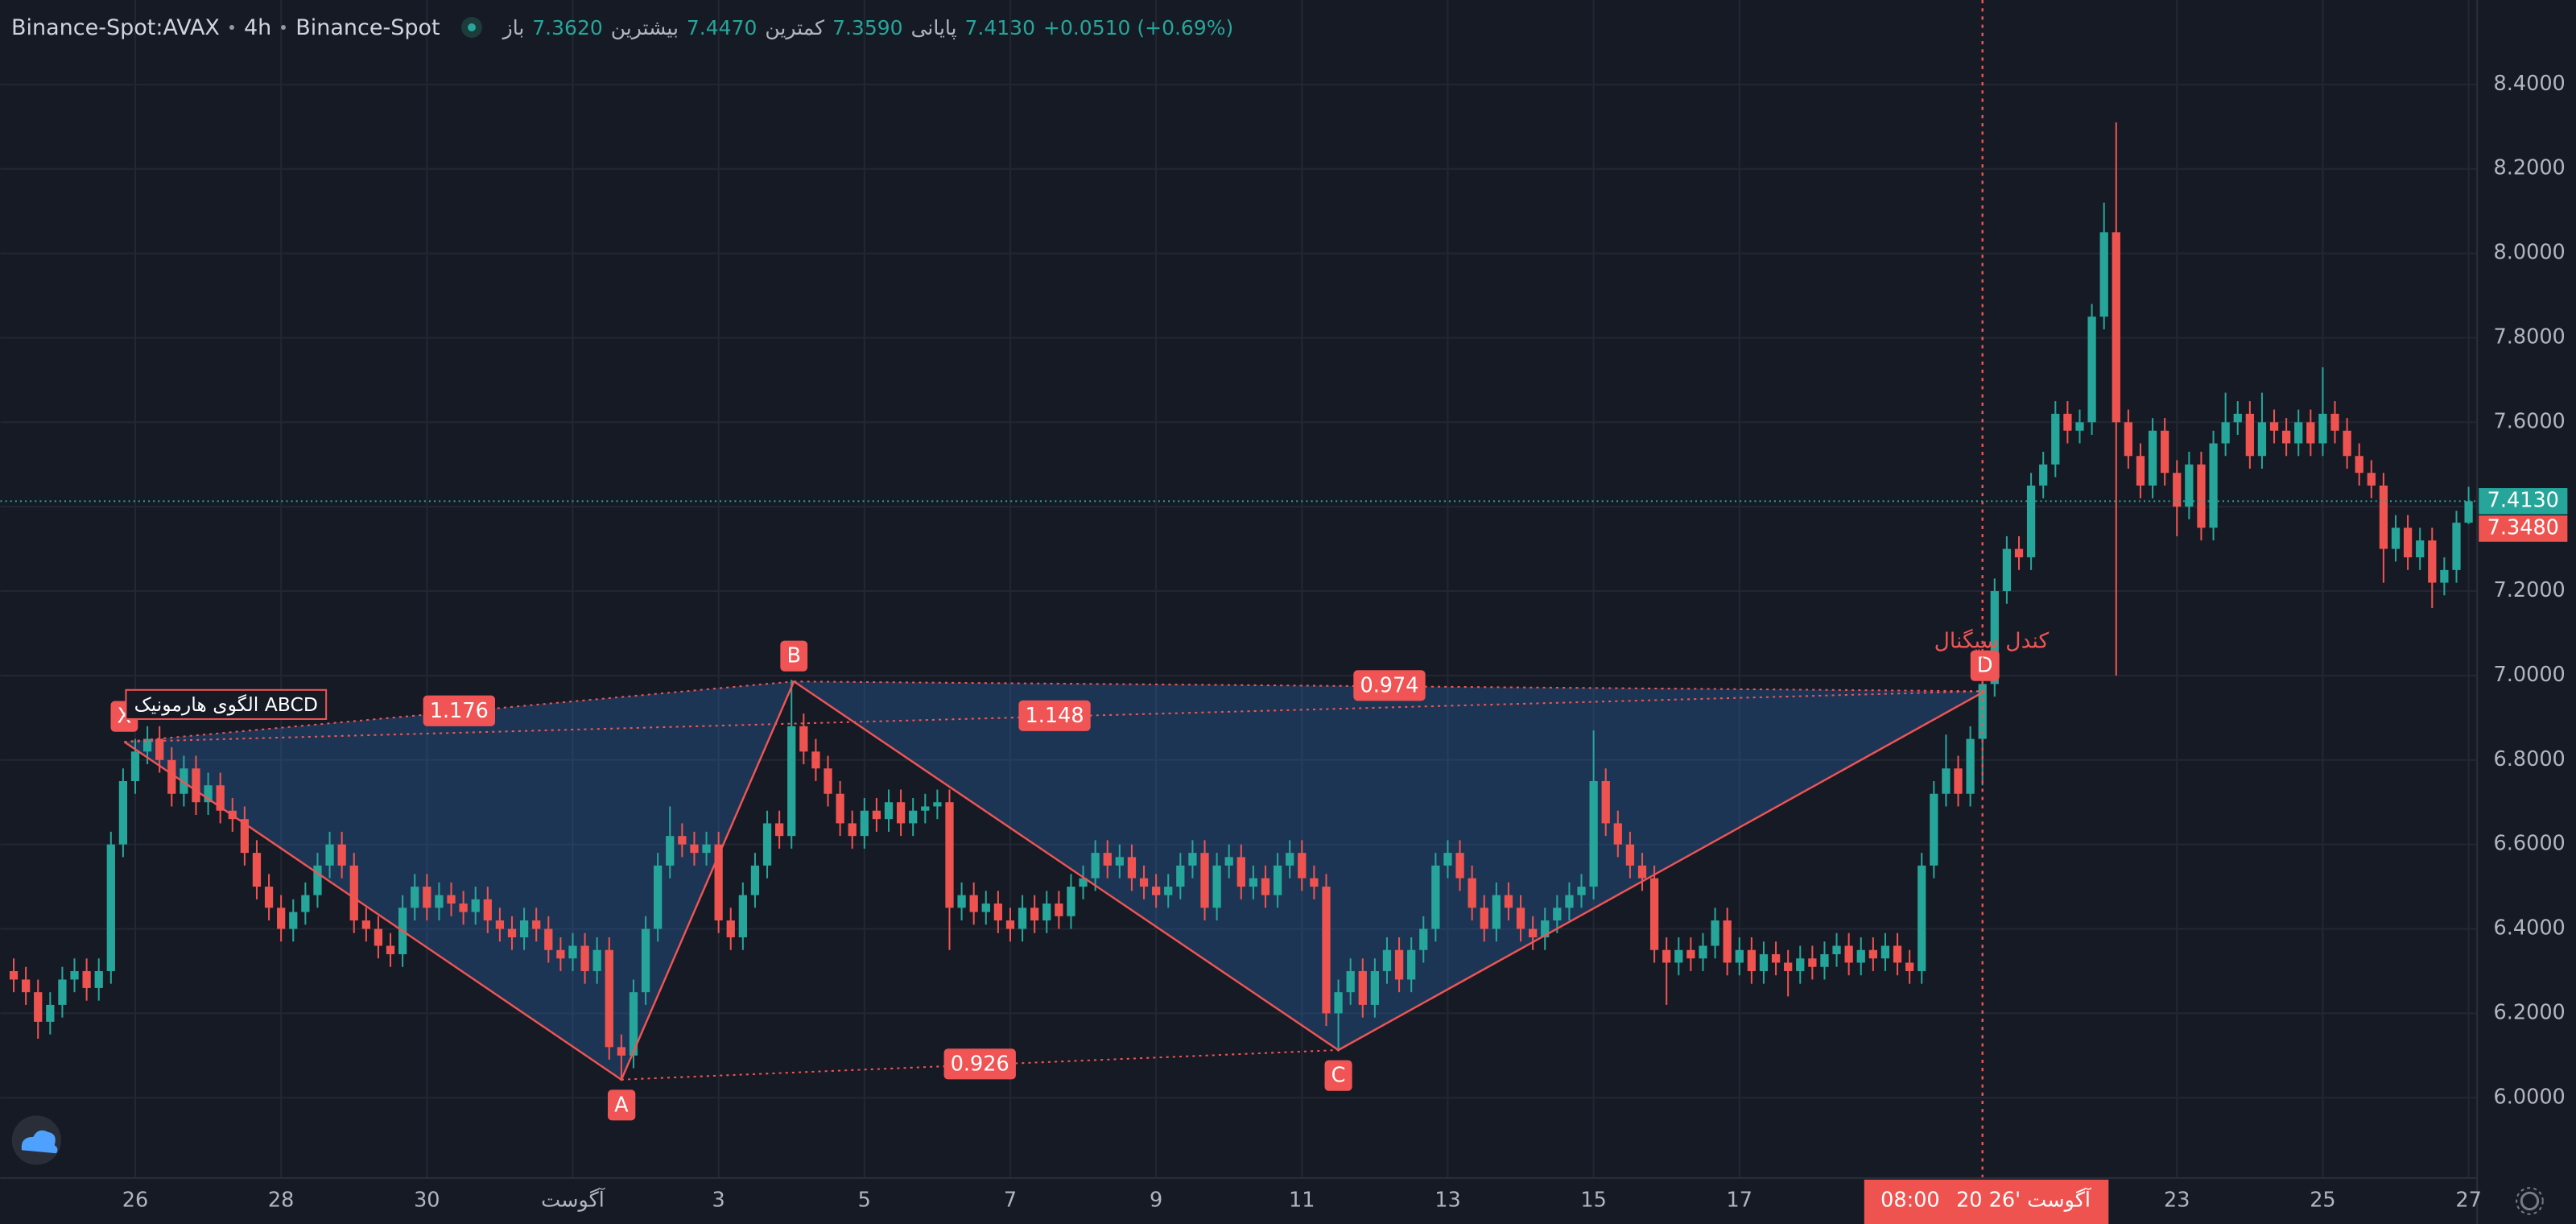  What do you see at coordinates (1985, 666) in the screenshot?
I see `point-label: D` at bounding box center [1985, 666].